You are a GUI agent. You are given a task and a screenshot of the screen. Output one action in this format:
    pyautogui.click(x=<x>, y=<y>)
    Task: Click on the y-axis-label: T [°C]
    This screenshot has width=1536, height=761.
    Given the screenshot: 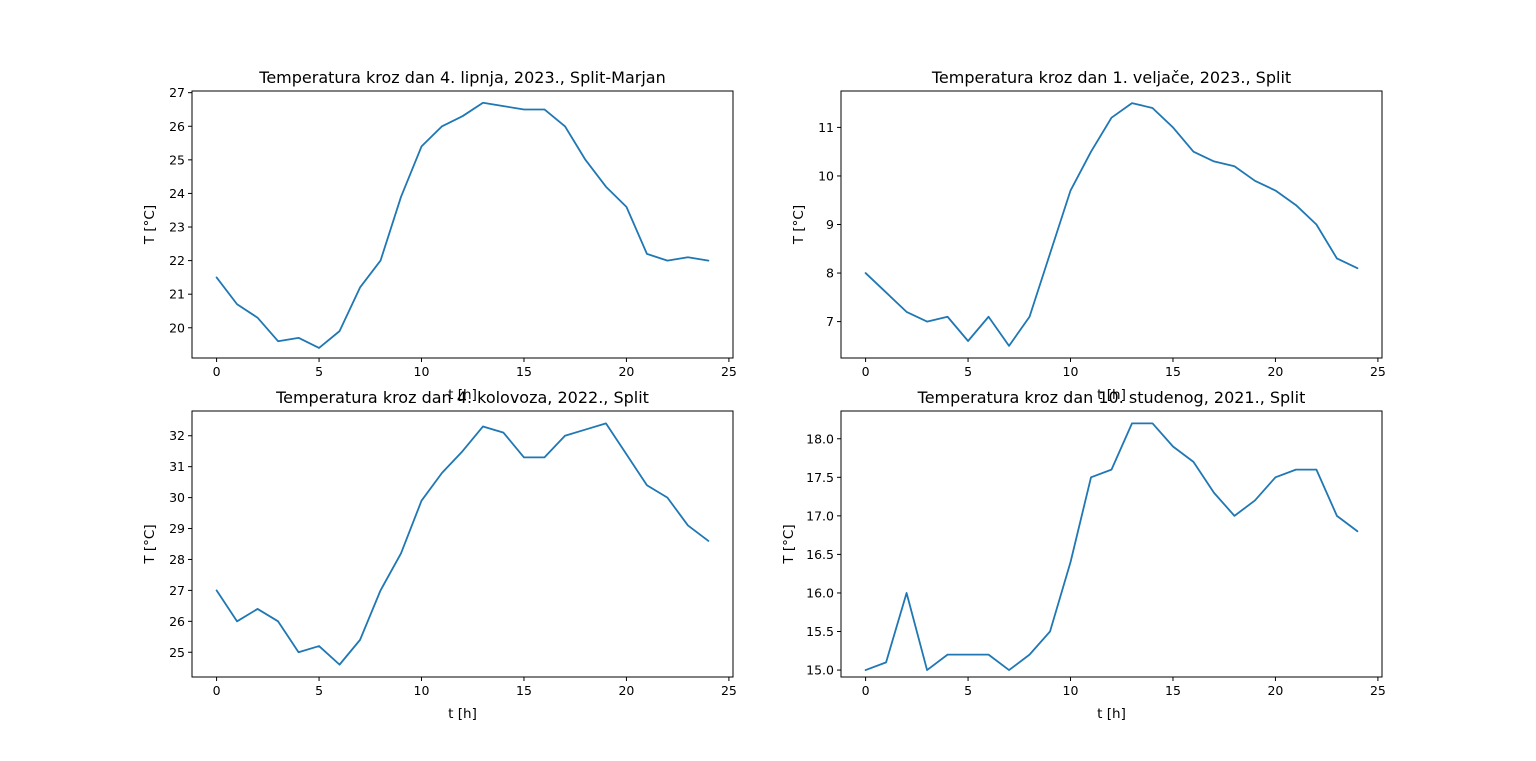 What is the action you would take?
    pyautogui.click(x=799, y=225)
    